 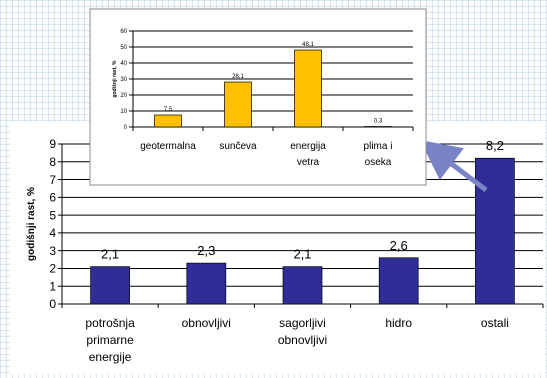 I want to click on main-y-tick-label: 0, so click(x=52, y=304).